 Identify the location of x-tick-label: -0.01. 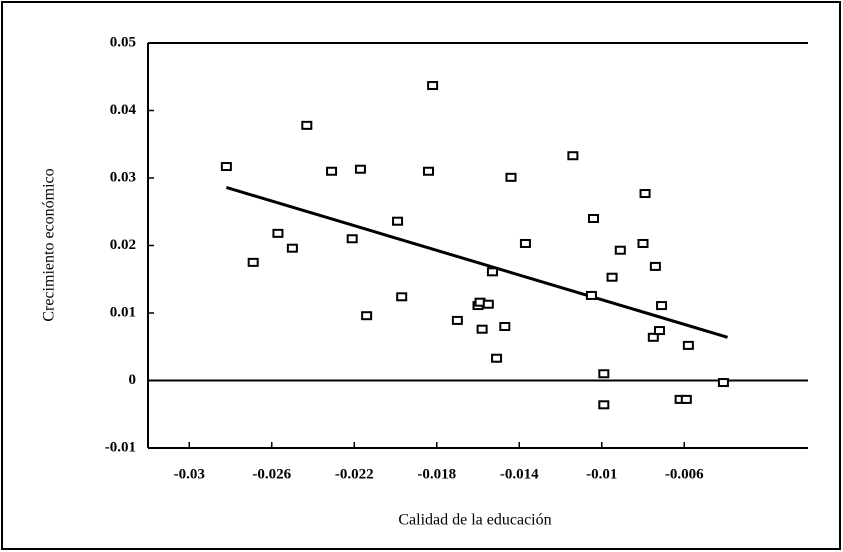
(601, 474).